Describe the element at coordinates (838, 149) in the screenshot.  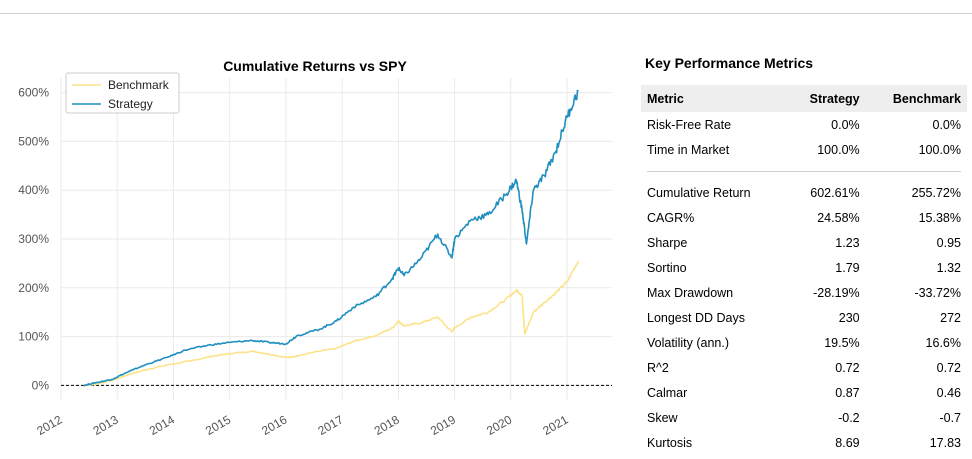
I see `strategy-value: 100.0%` at that location.